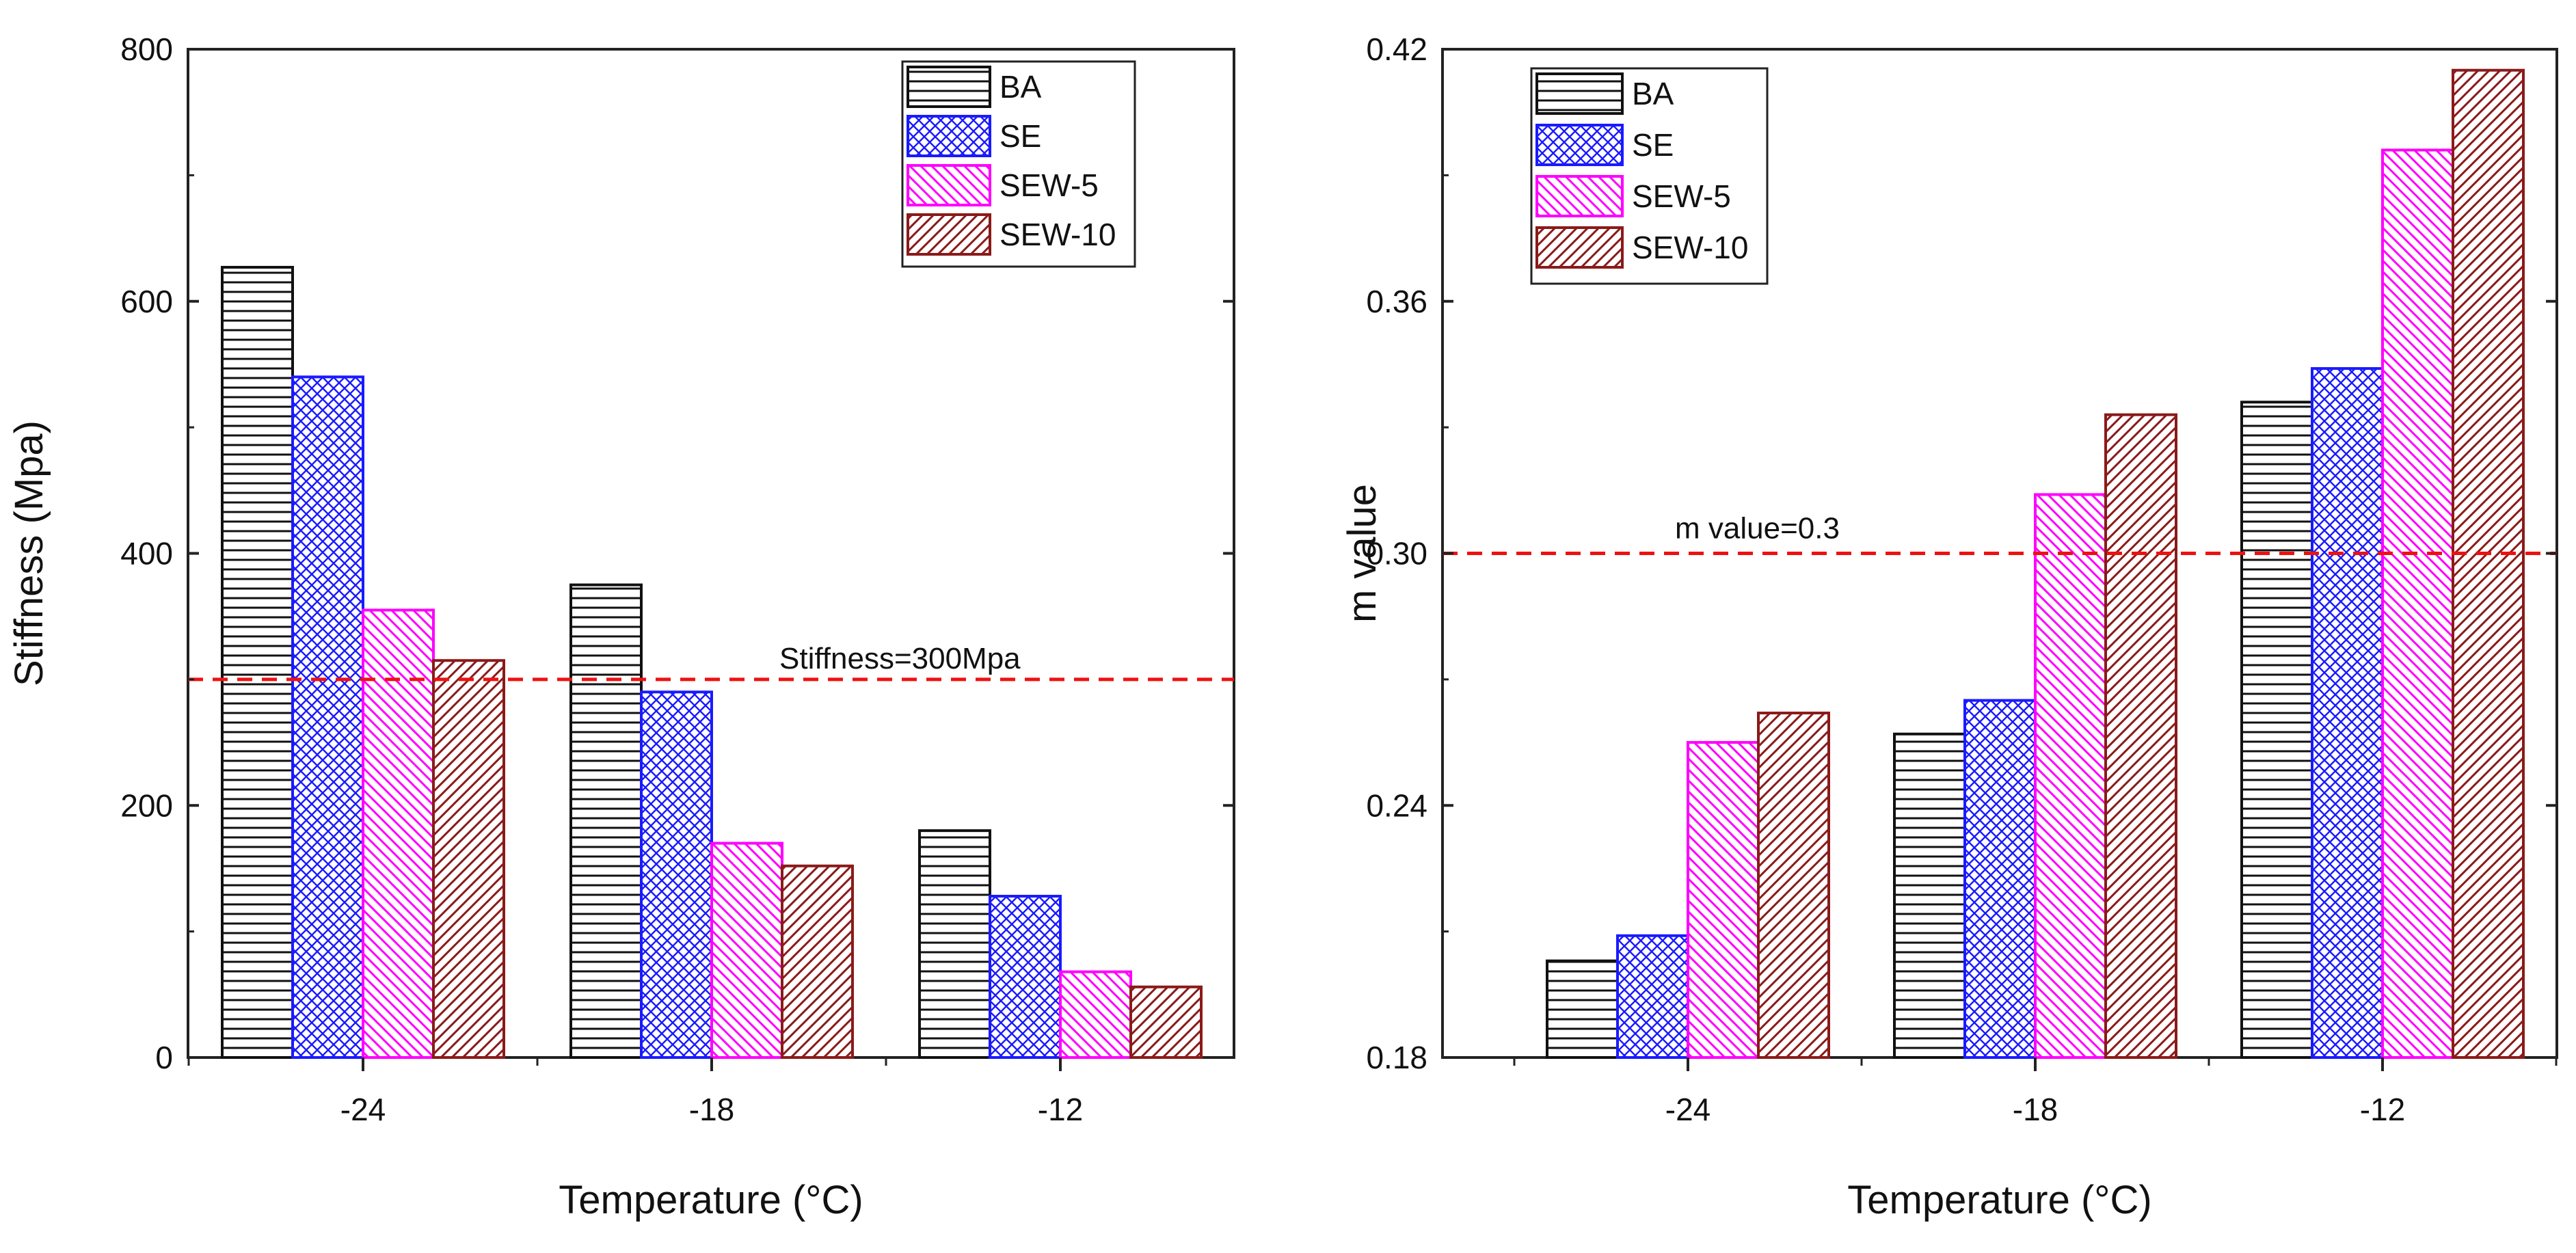 The width and height of the screenshot is (2576, 1253). What do you see at coordinates (1396, 805) in the screenshot?
I see `y-tick-label: 0.24` at bounding box center [1396, 805].